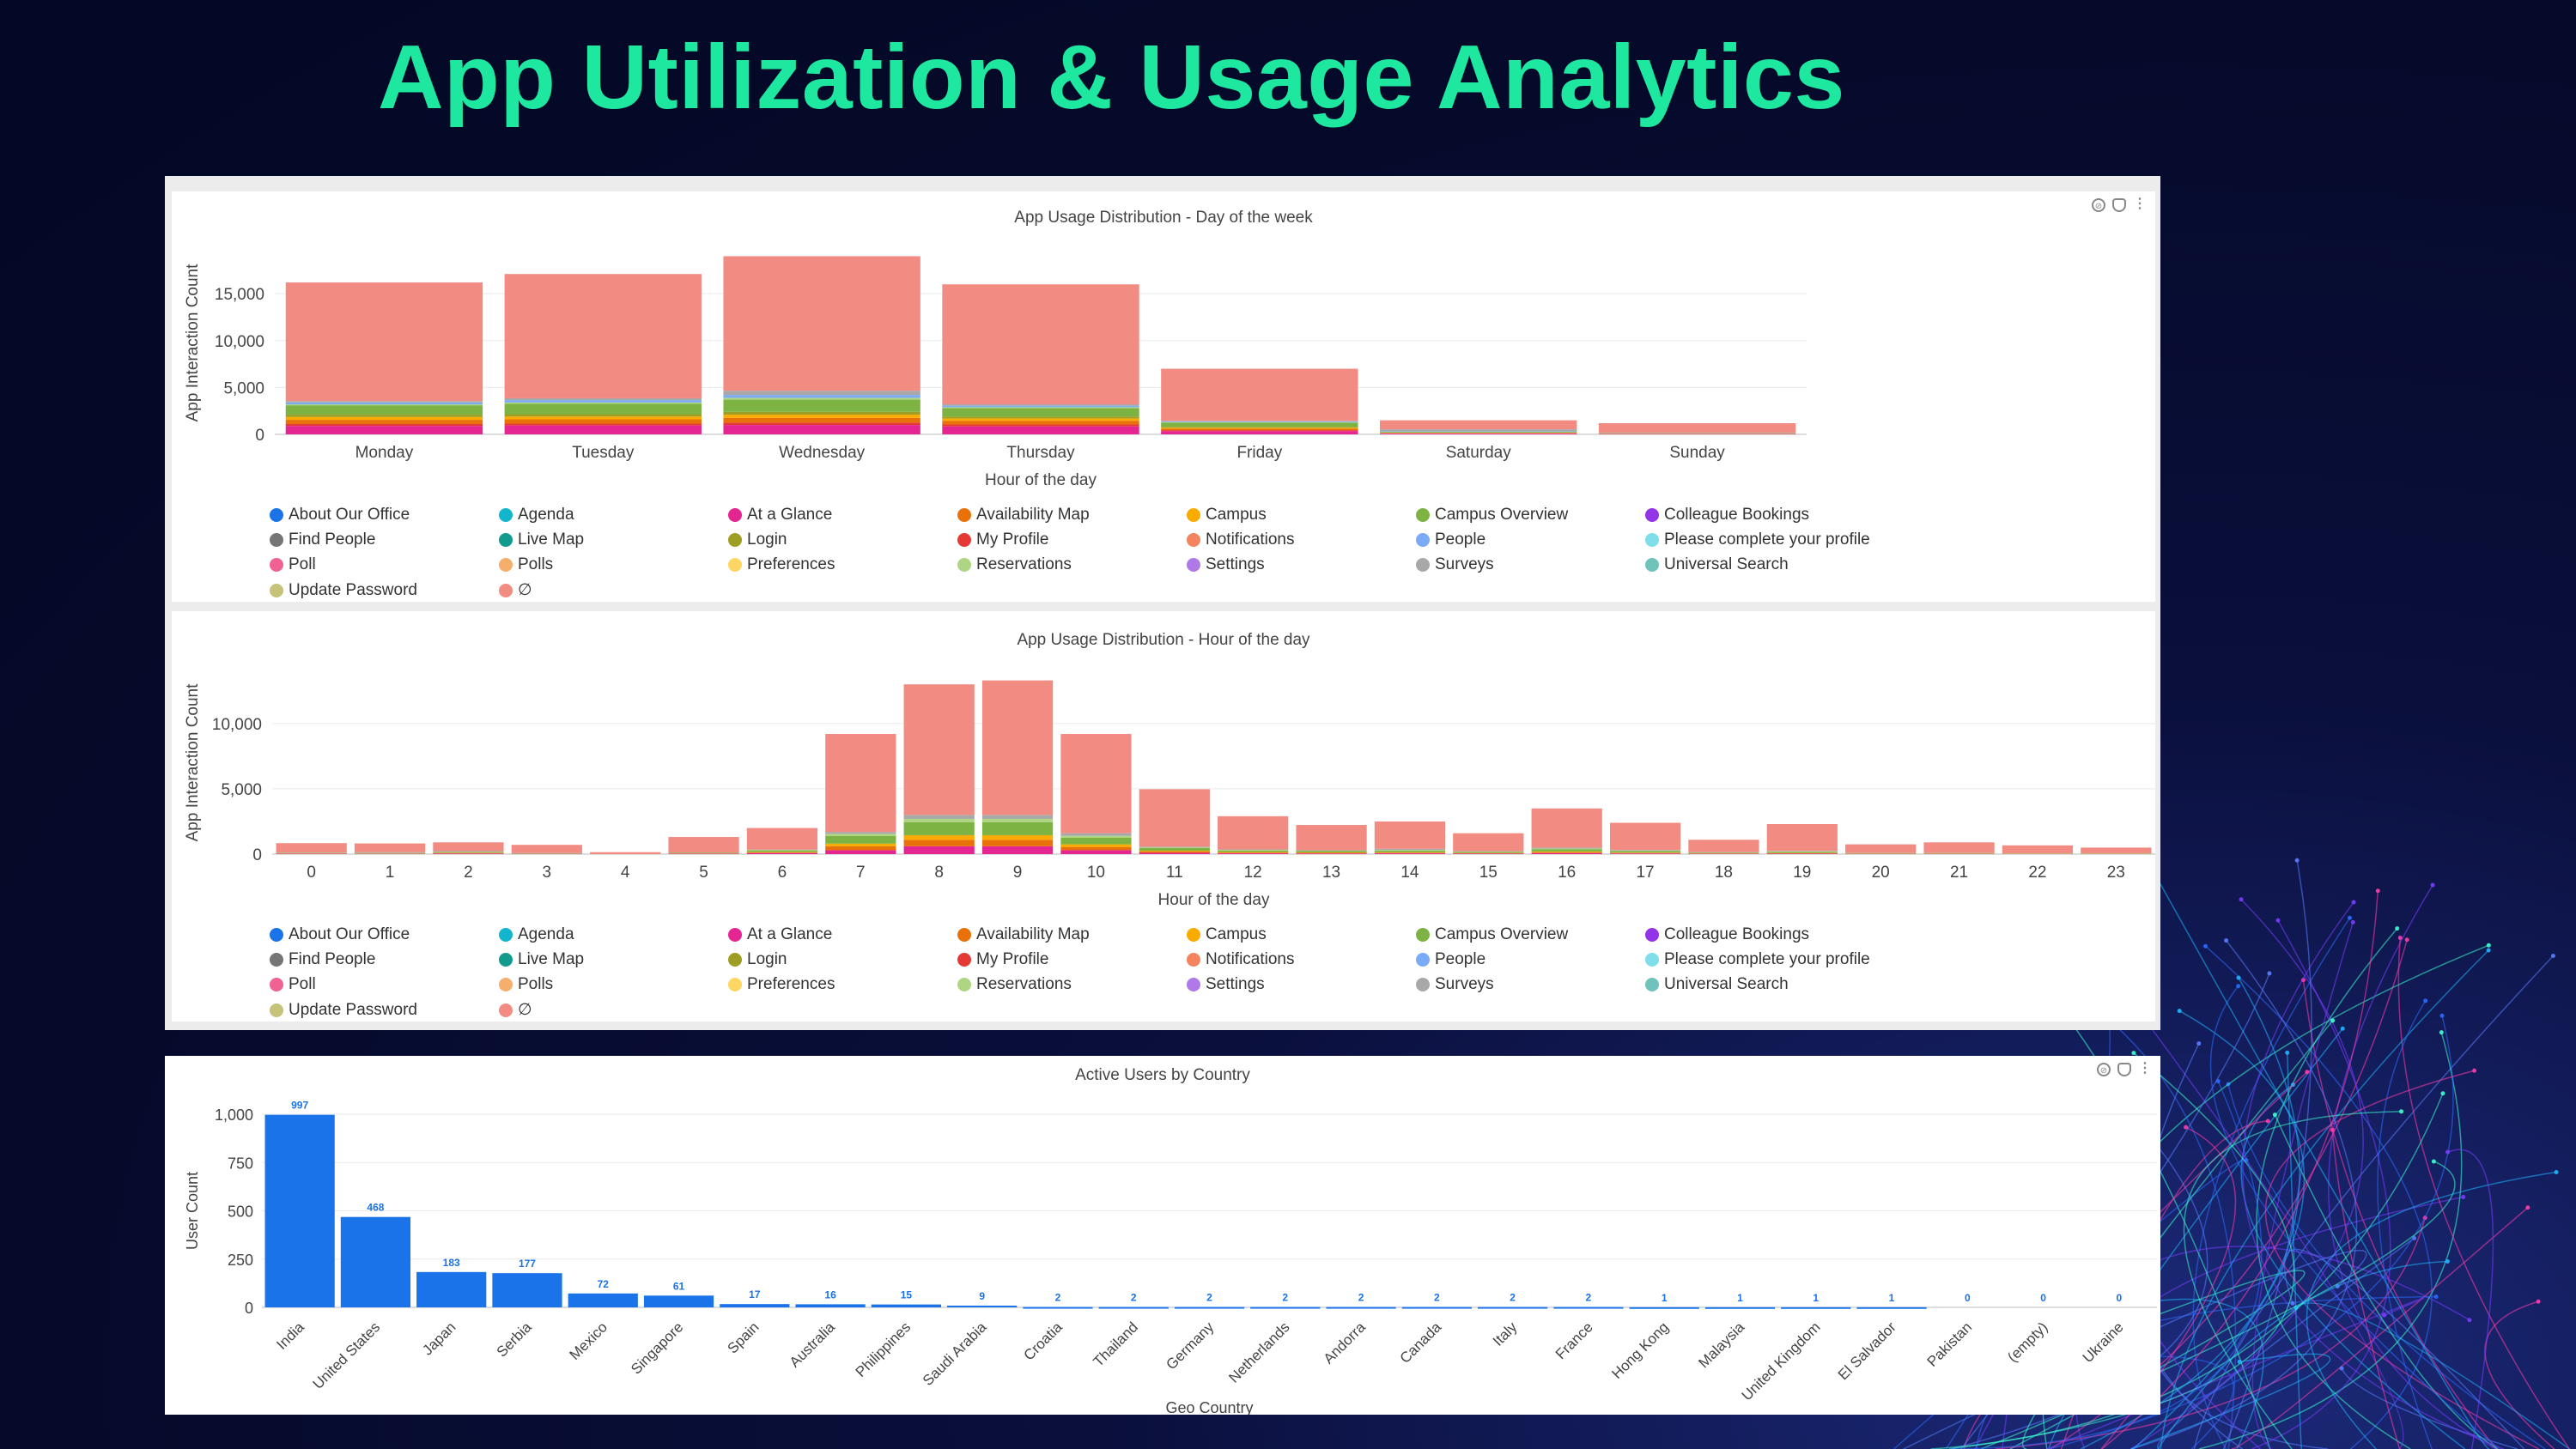 This screenshot has width=2576, height=1449. Describe the element at coordinates (1235, 984) in the screenshot. I see `legend-label: Settings` at that location.